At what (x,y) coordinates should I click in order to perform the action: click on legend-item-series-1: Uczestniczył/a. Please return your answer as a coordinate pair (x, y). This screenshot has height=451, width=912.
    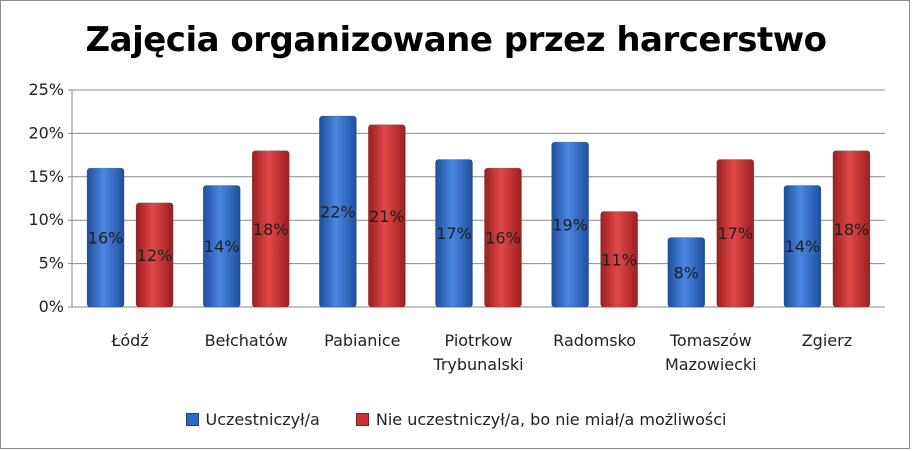
    Looking at the image, I should click on (252, 419).